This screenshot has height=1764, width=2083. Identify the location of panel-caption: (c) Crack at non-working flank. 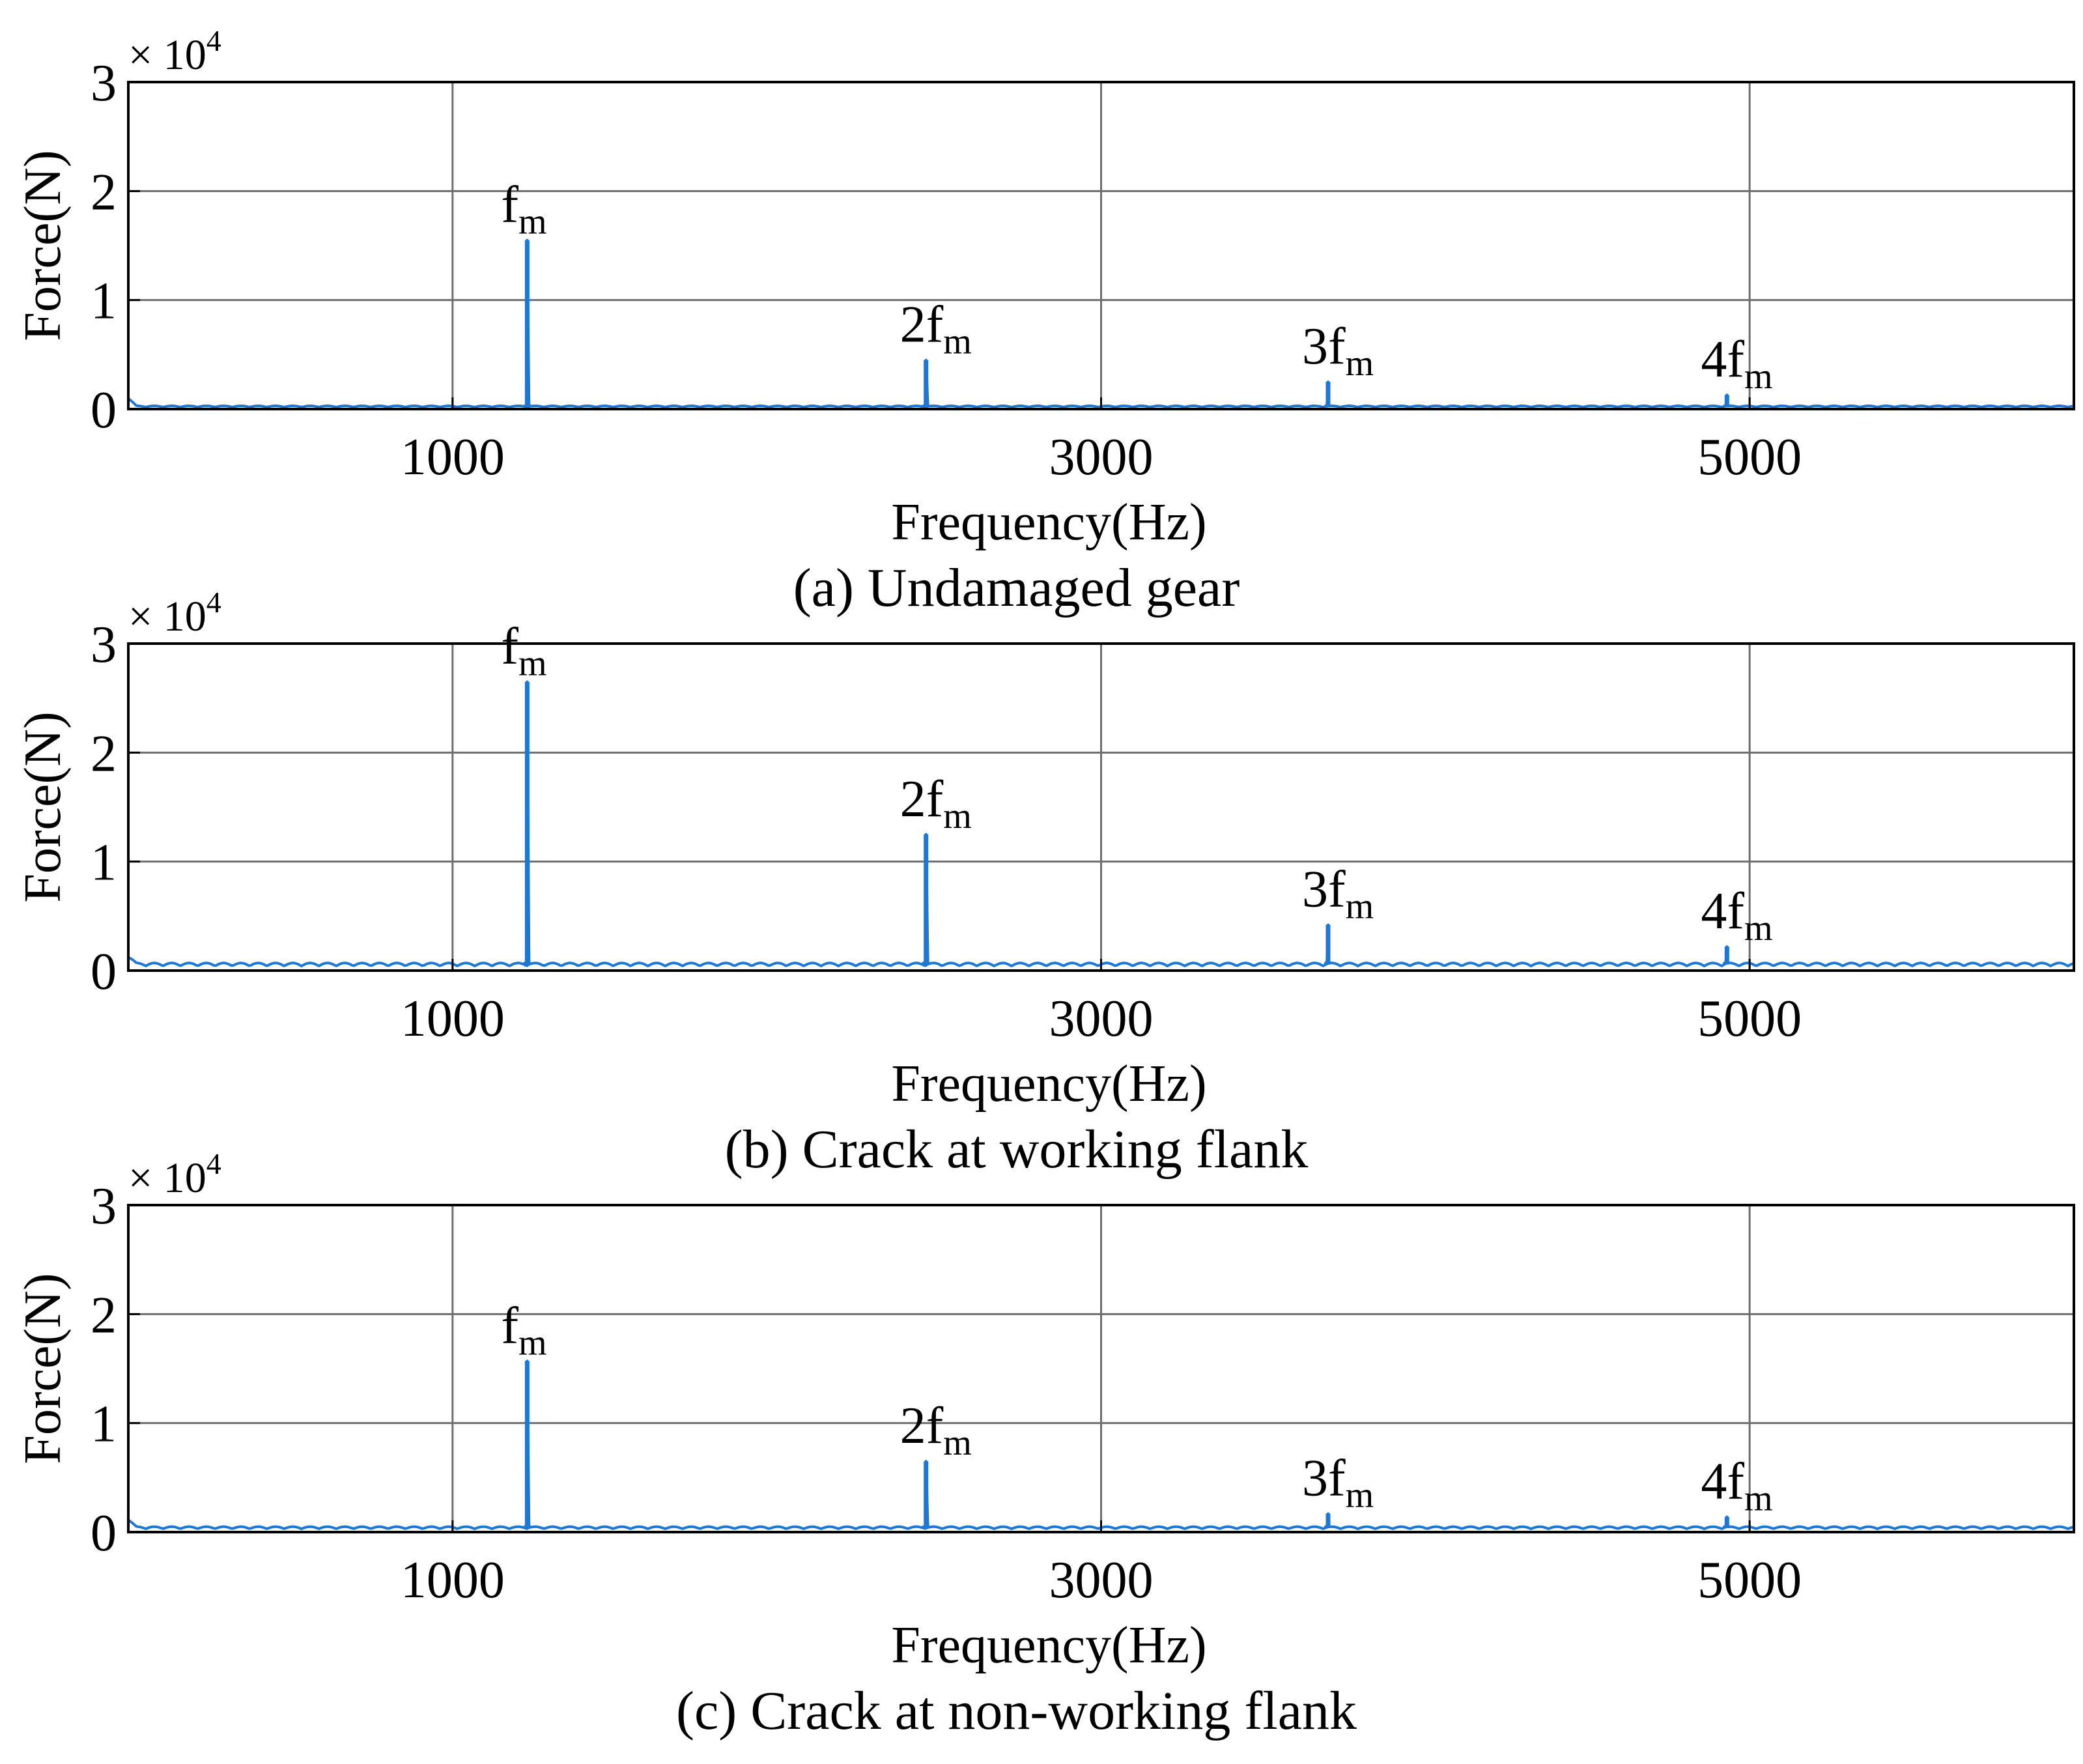
(1017, 1711).